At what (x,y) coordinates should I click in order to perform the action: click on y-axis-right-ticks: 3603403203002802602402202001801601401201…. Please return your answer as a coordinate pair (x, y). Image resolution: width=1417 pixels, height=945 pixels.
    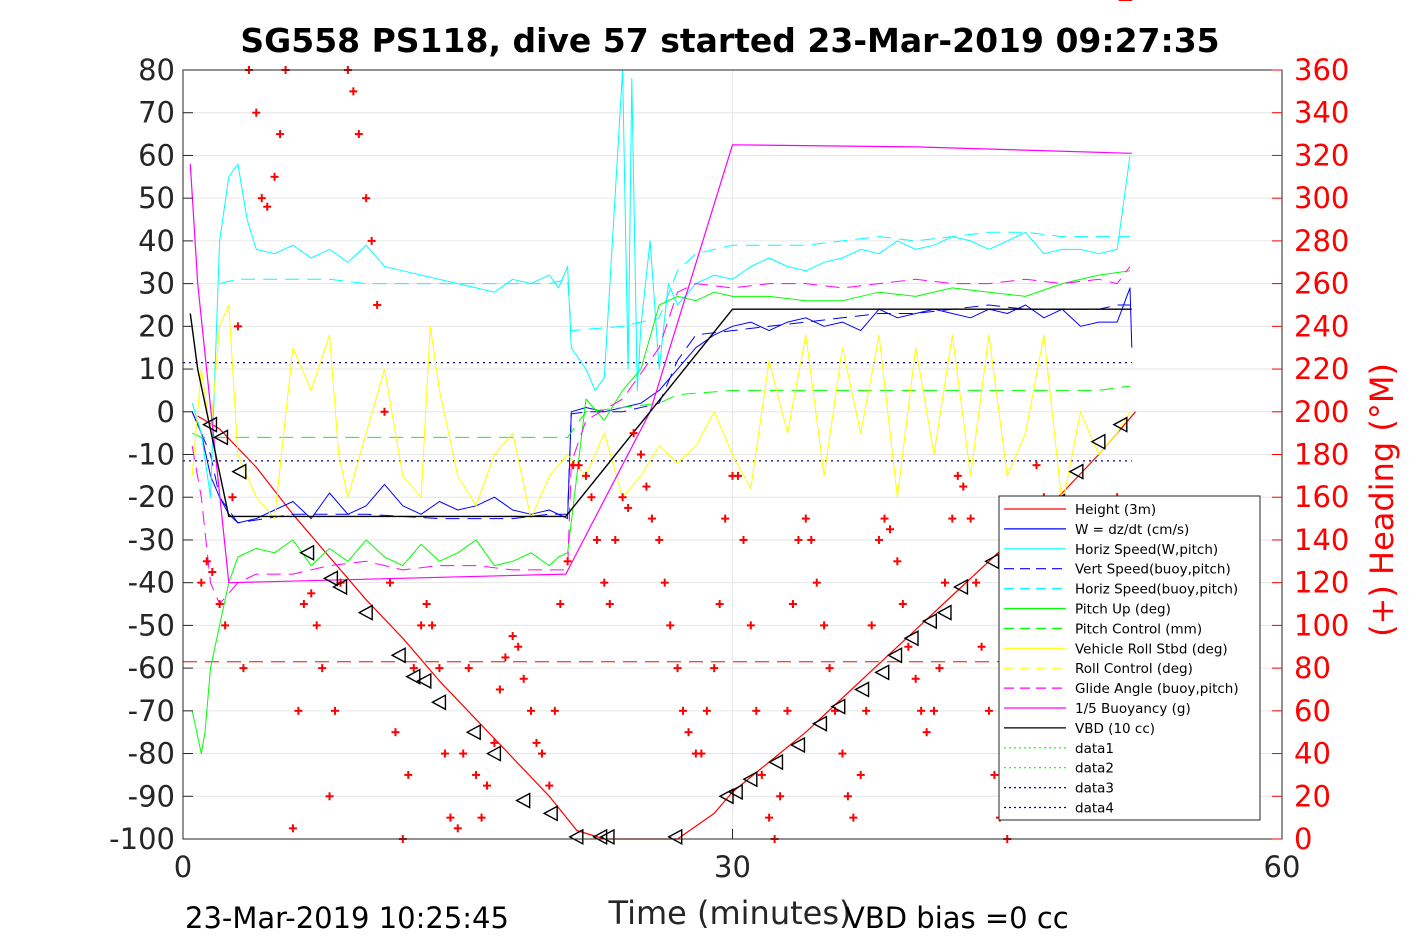
    Looking at the image, I should click on (1310, 454).